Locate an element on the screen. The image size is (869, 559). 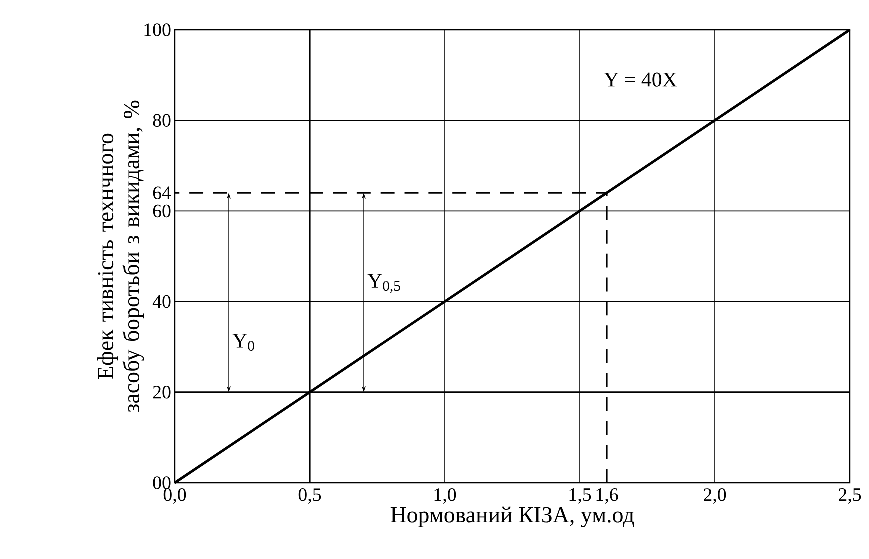
y-tick-label: 60 is located at coordinates (162, 211).